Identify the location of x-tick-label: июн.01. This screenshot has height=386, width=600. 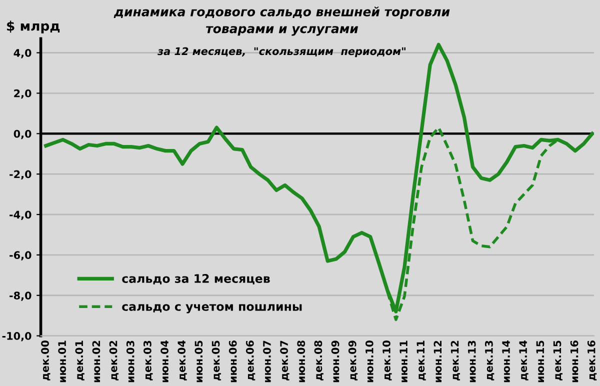
(62, 361).